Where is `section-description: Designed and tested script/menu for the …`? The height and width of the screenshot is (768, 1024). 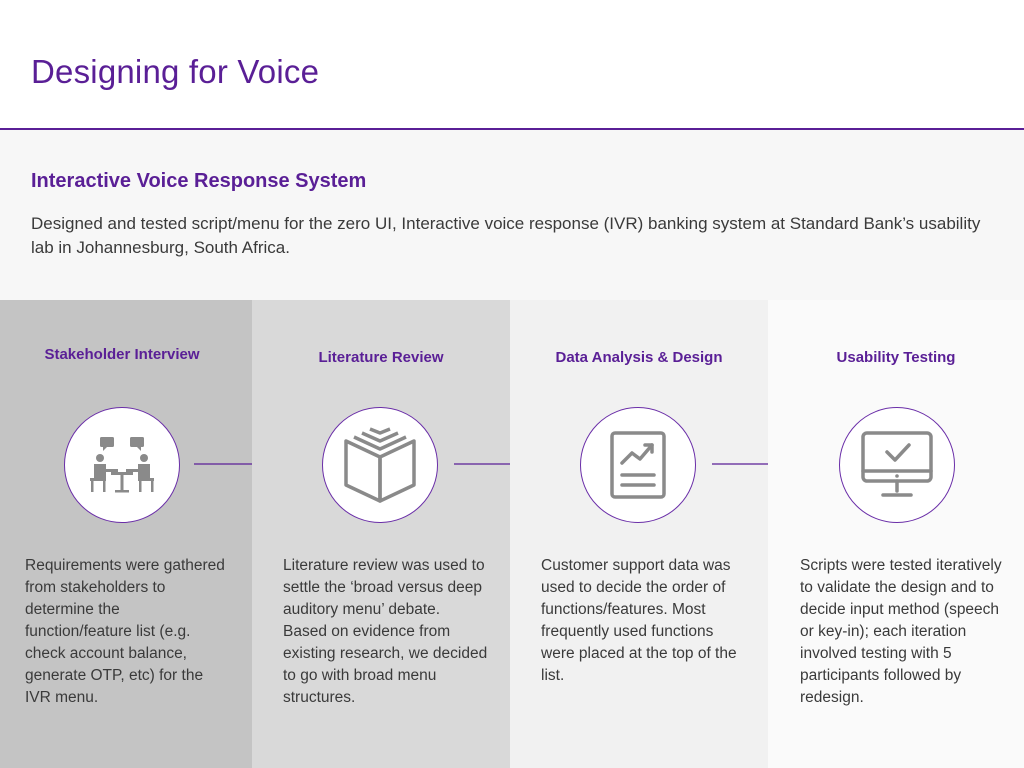
section-description: Designed and tested script/menu for the … is located at coordinates (506, 235).